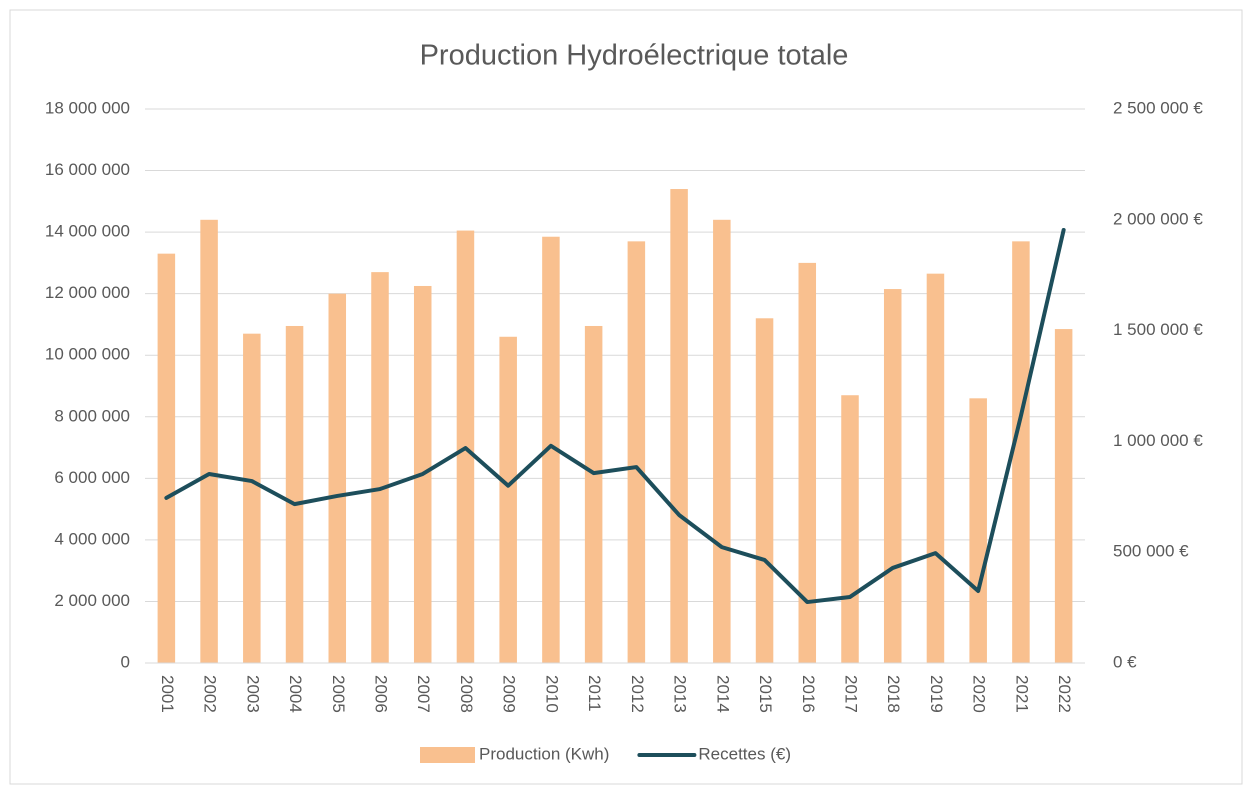 Image resolution: width=1247 pixels, height=789 pixels. Describe the element at coordinates (87, 231) in the screenshot. I see `y-tick-label: 14 000 000` at that location.